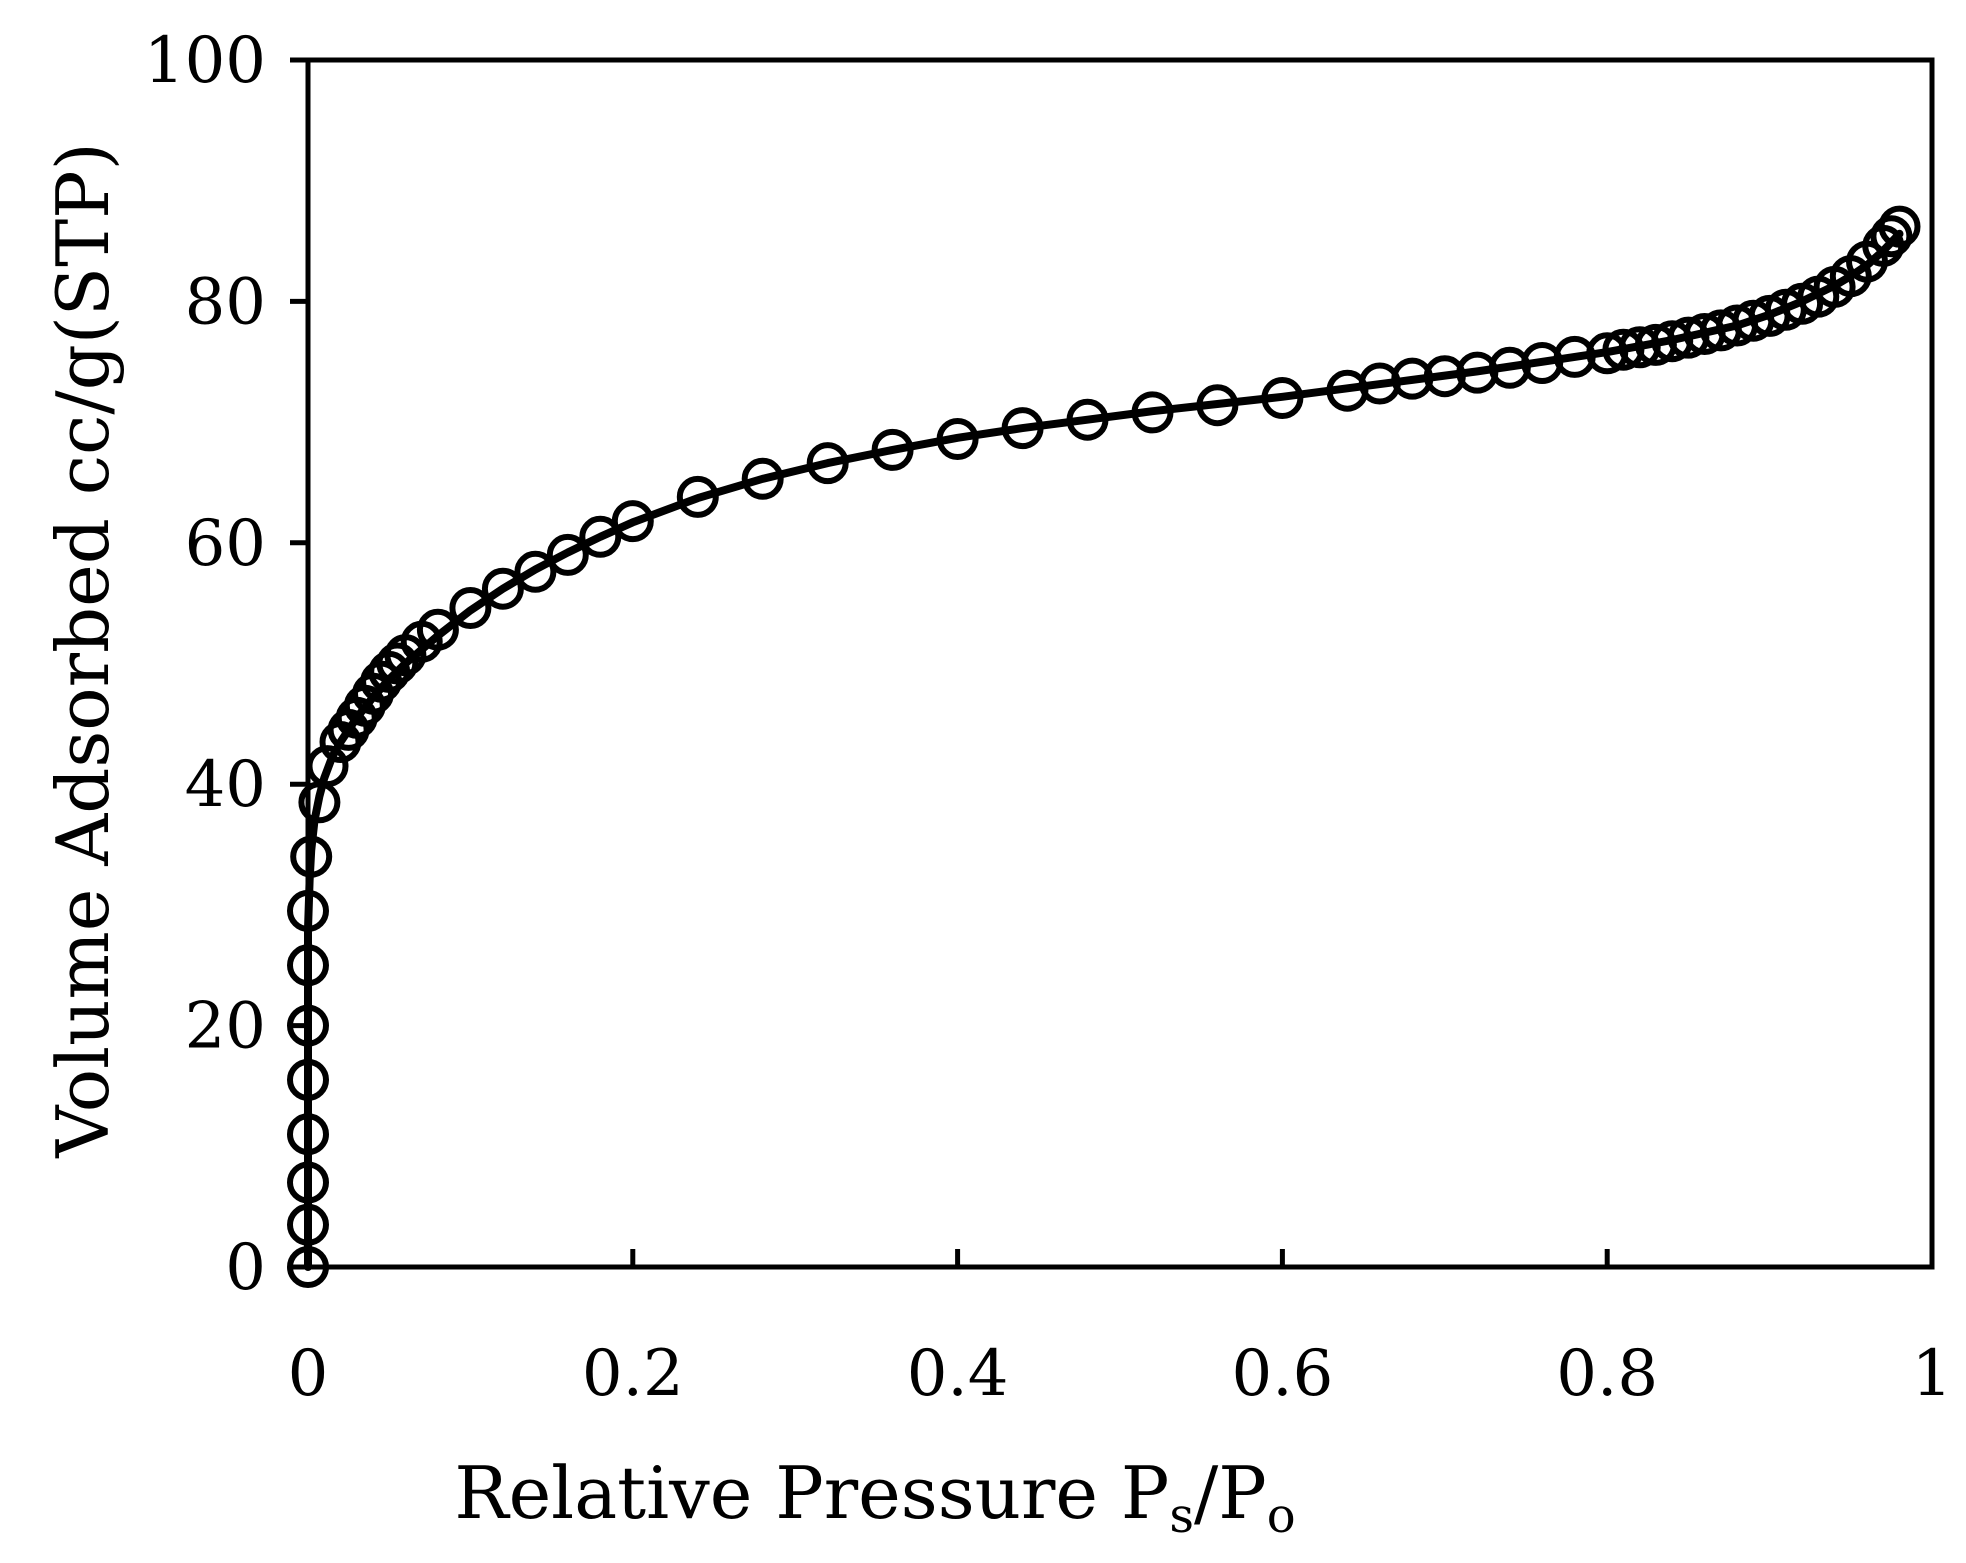  I want to click on y-axis: 0 20 40 60 80 100, so click(226, 664).